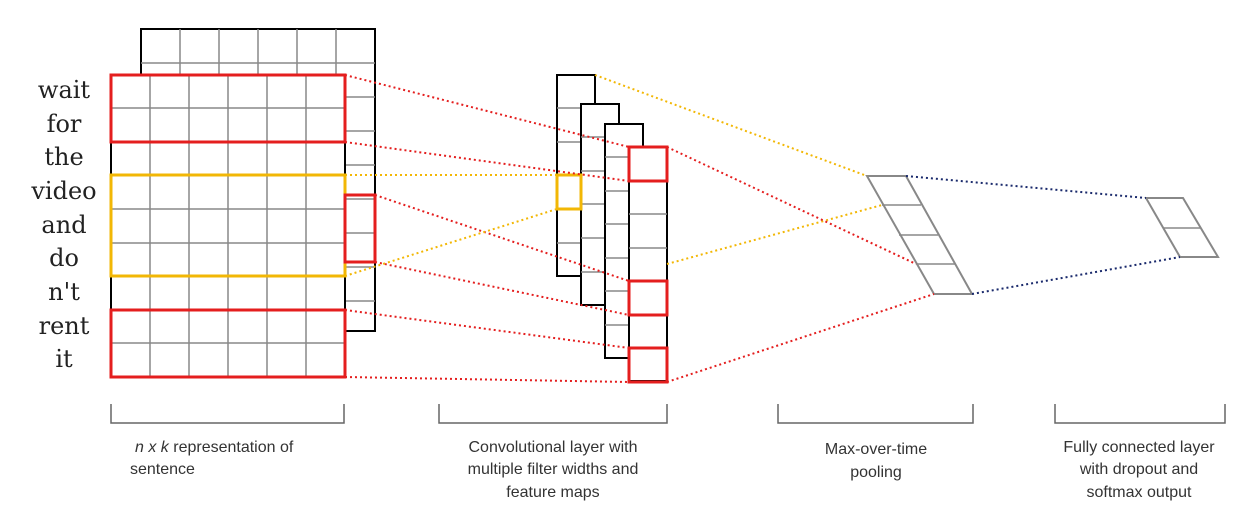  Describe the element at coordinates (1140, 414) in the screenshot. I see `bracket-fully-connected` at that location.